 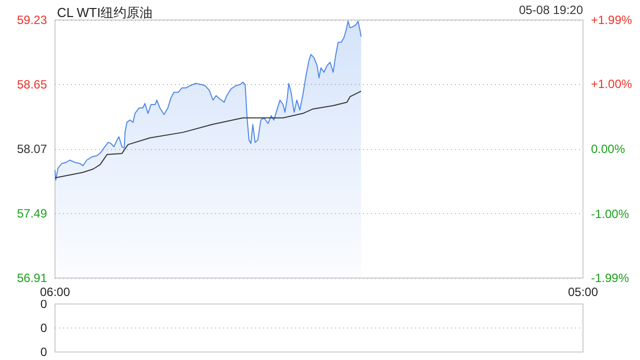 I want to click on text: 05-08 19:20, so click(x=551, y=10).